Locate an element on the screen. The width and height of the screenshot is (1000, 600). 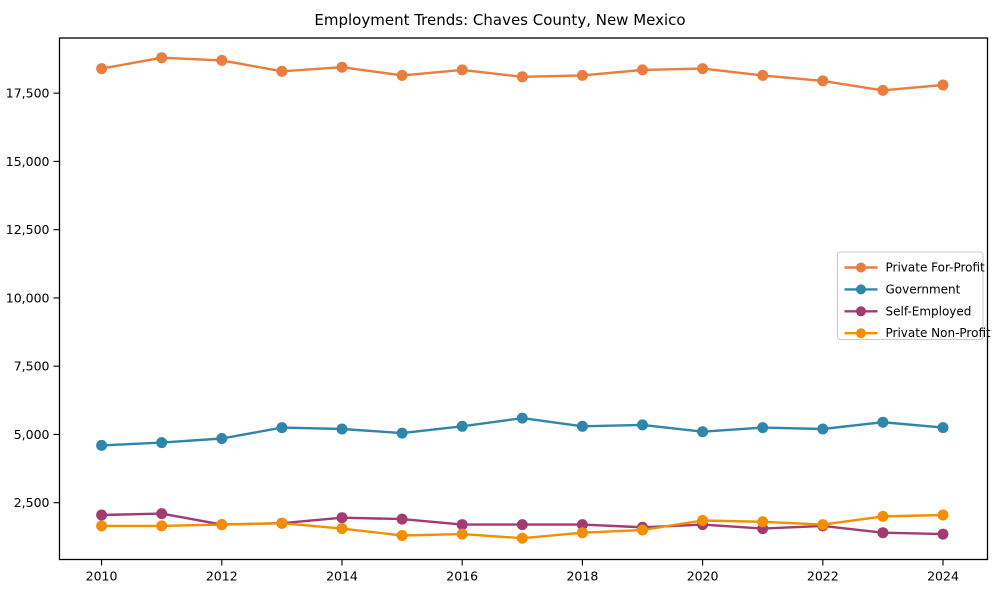
y-tick-label: 10,000 is located at coordinates (28, 297).